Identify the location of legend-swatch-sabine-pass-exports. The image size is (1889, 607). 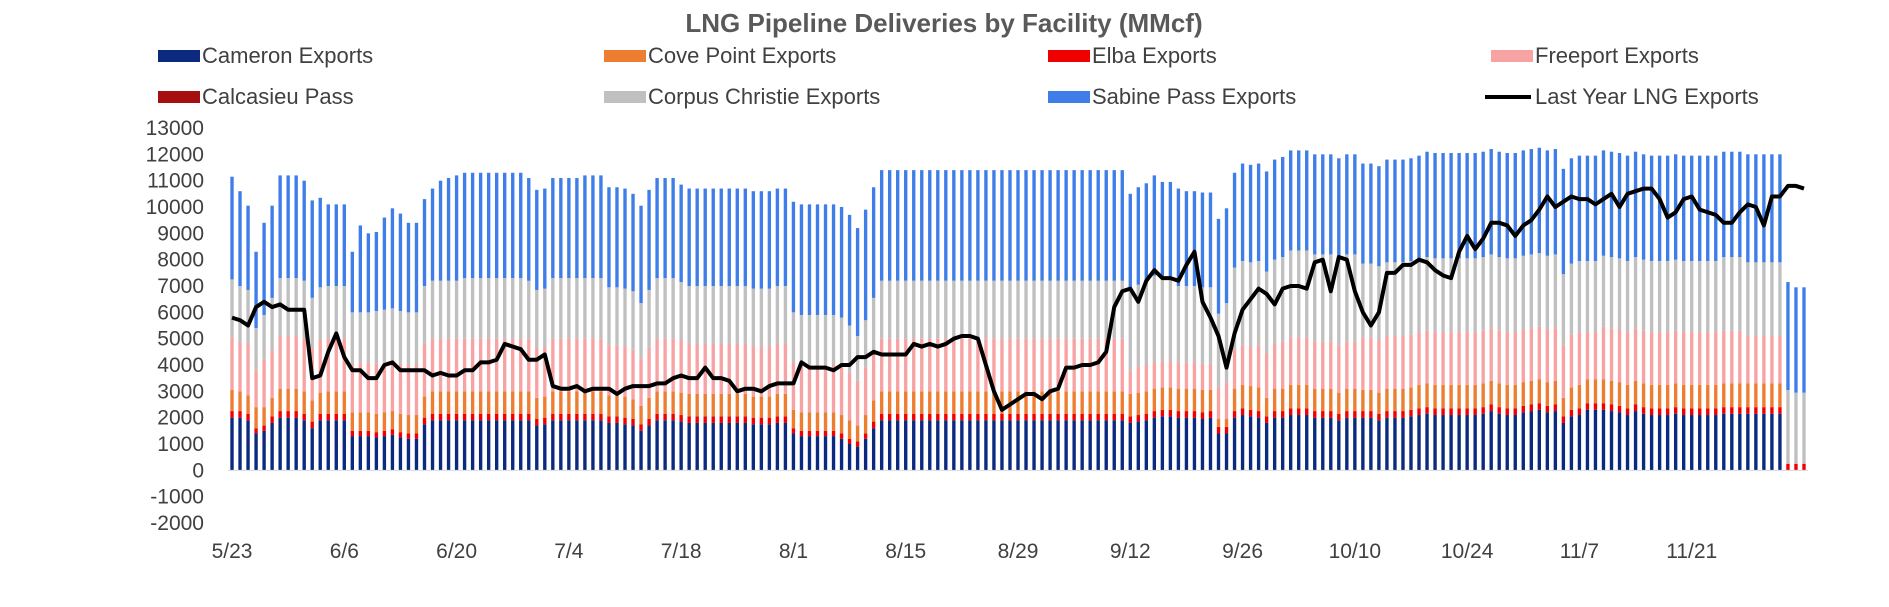
(1069, 97).